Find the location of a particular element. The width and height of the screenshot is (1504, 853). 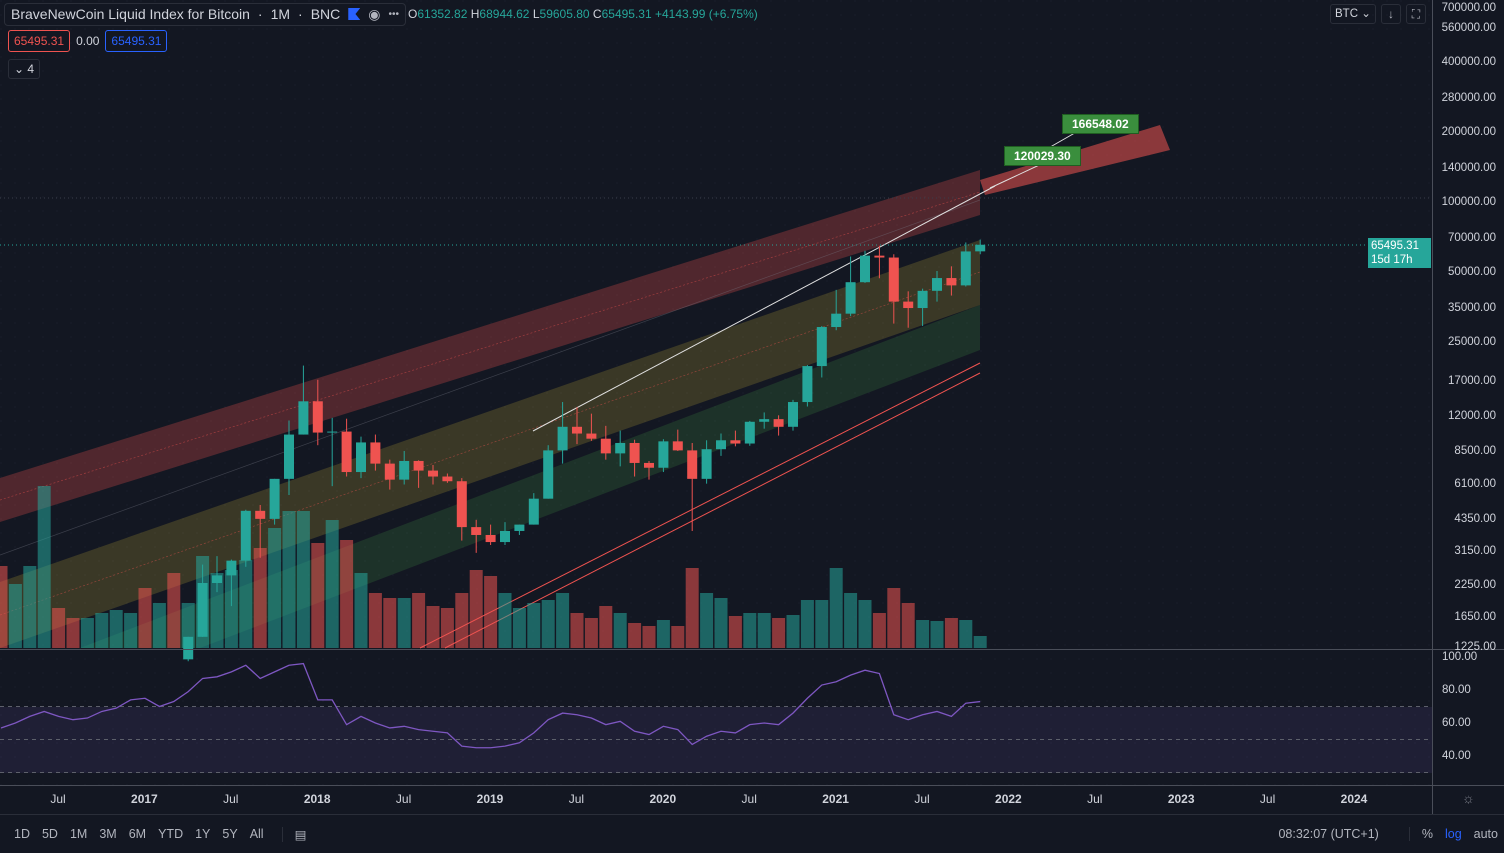

time-axis-label: 2021 is located at coordinates (835, 799).